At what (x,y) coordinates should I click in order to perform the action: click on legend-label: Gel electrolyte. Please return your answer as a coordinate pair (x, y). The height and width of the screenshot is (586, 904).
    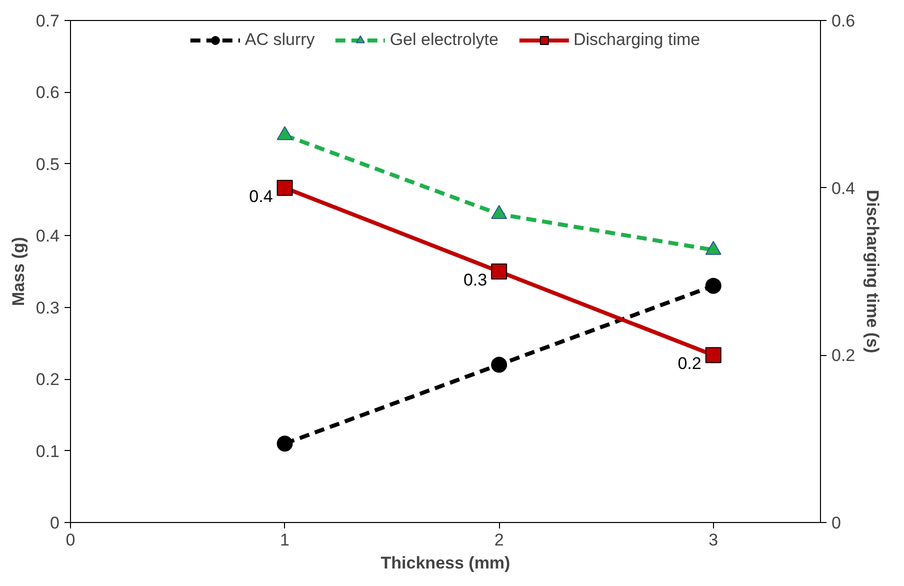
    Looking at the image, I should click on (444, 40).